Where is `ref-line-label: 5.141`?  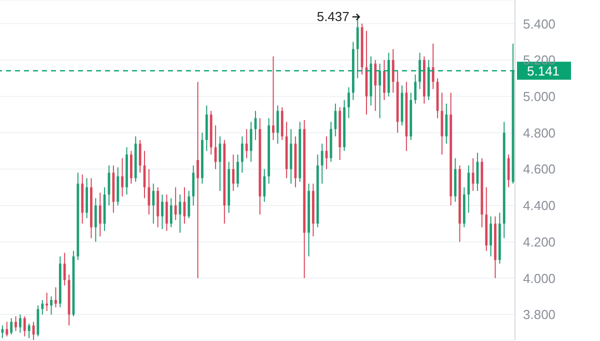 ref-line-label: 5.141 is located at coordinates (543, 71).